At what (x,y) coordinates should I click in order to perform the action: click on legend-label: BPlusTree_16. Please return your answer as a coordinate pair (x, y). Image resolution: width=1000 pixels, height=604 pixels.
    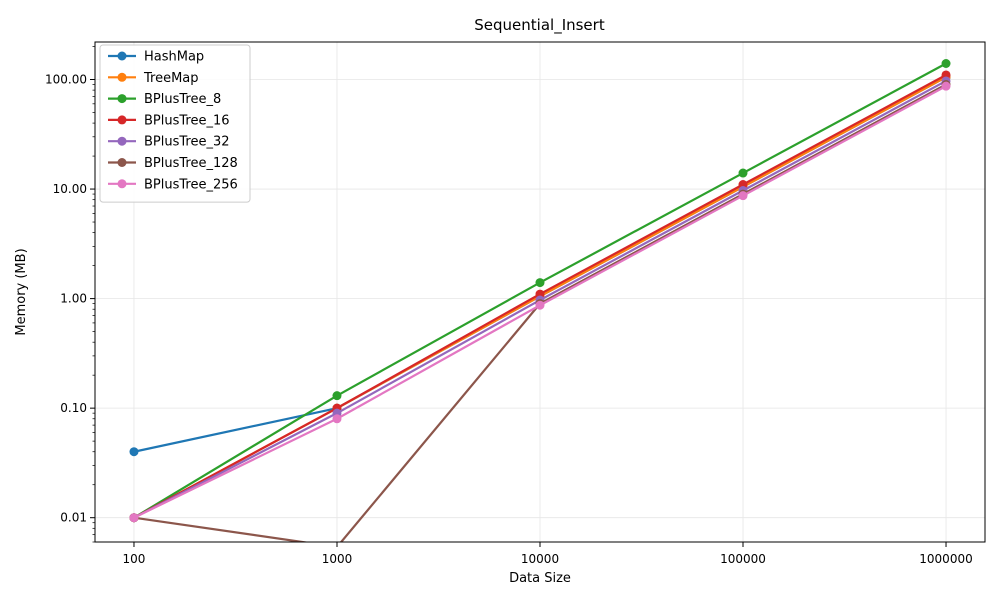
    Looking at the image, I should click on (187, 120).